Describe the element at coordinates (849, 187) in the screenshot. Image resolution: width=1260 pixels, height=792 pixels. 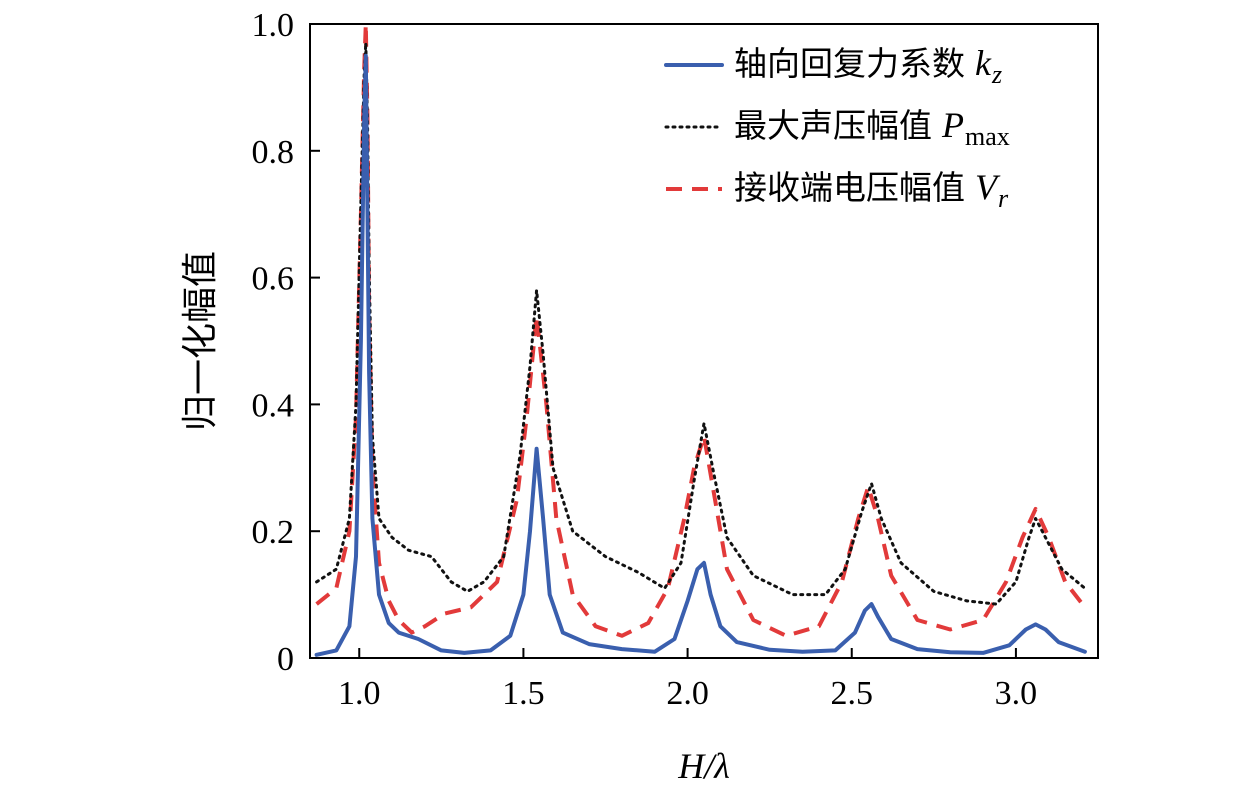
I see `legend-label: 接收端电压幅值` at that location.